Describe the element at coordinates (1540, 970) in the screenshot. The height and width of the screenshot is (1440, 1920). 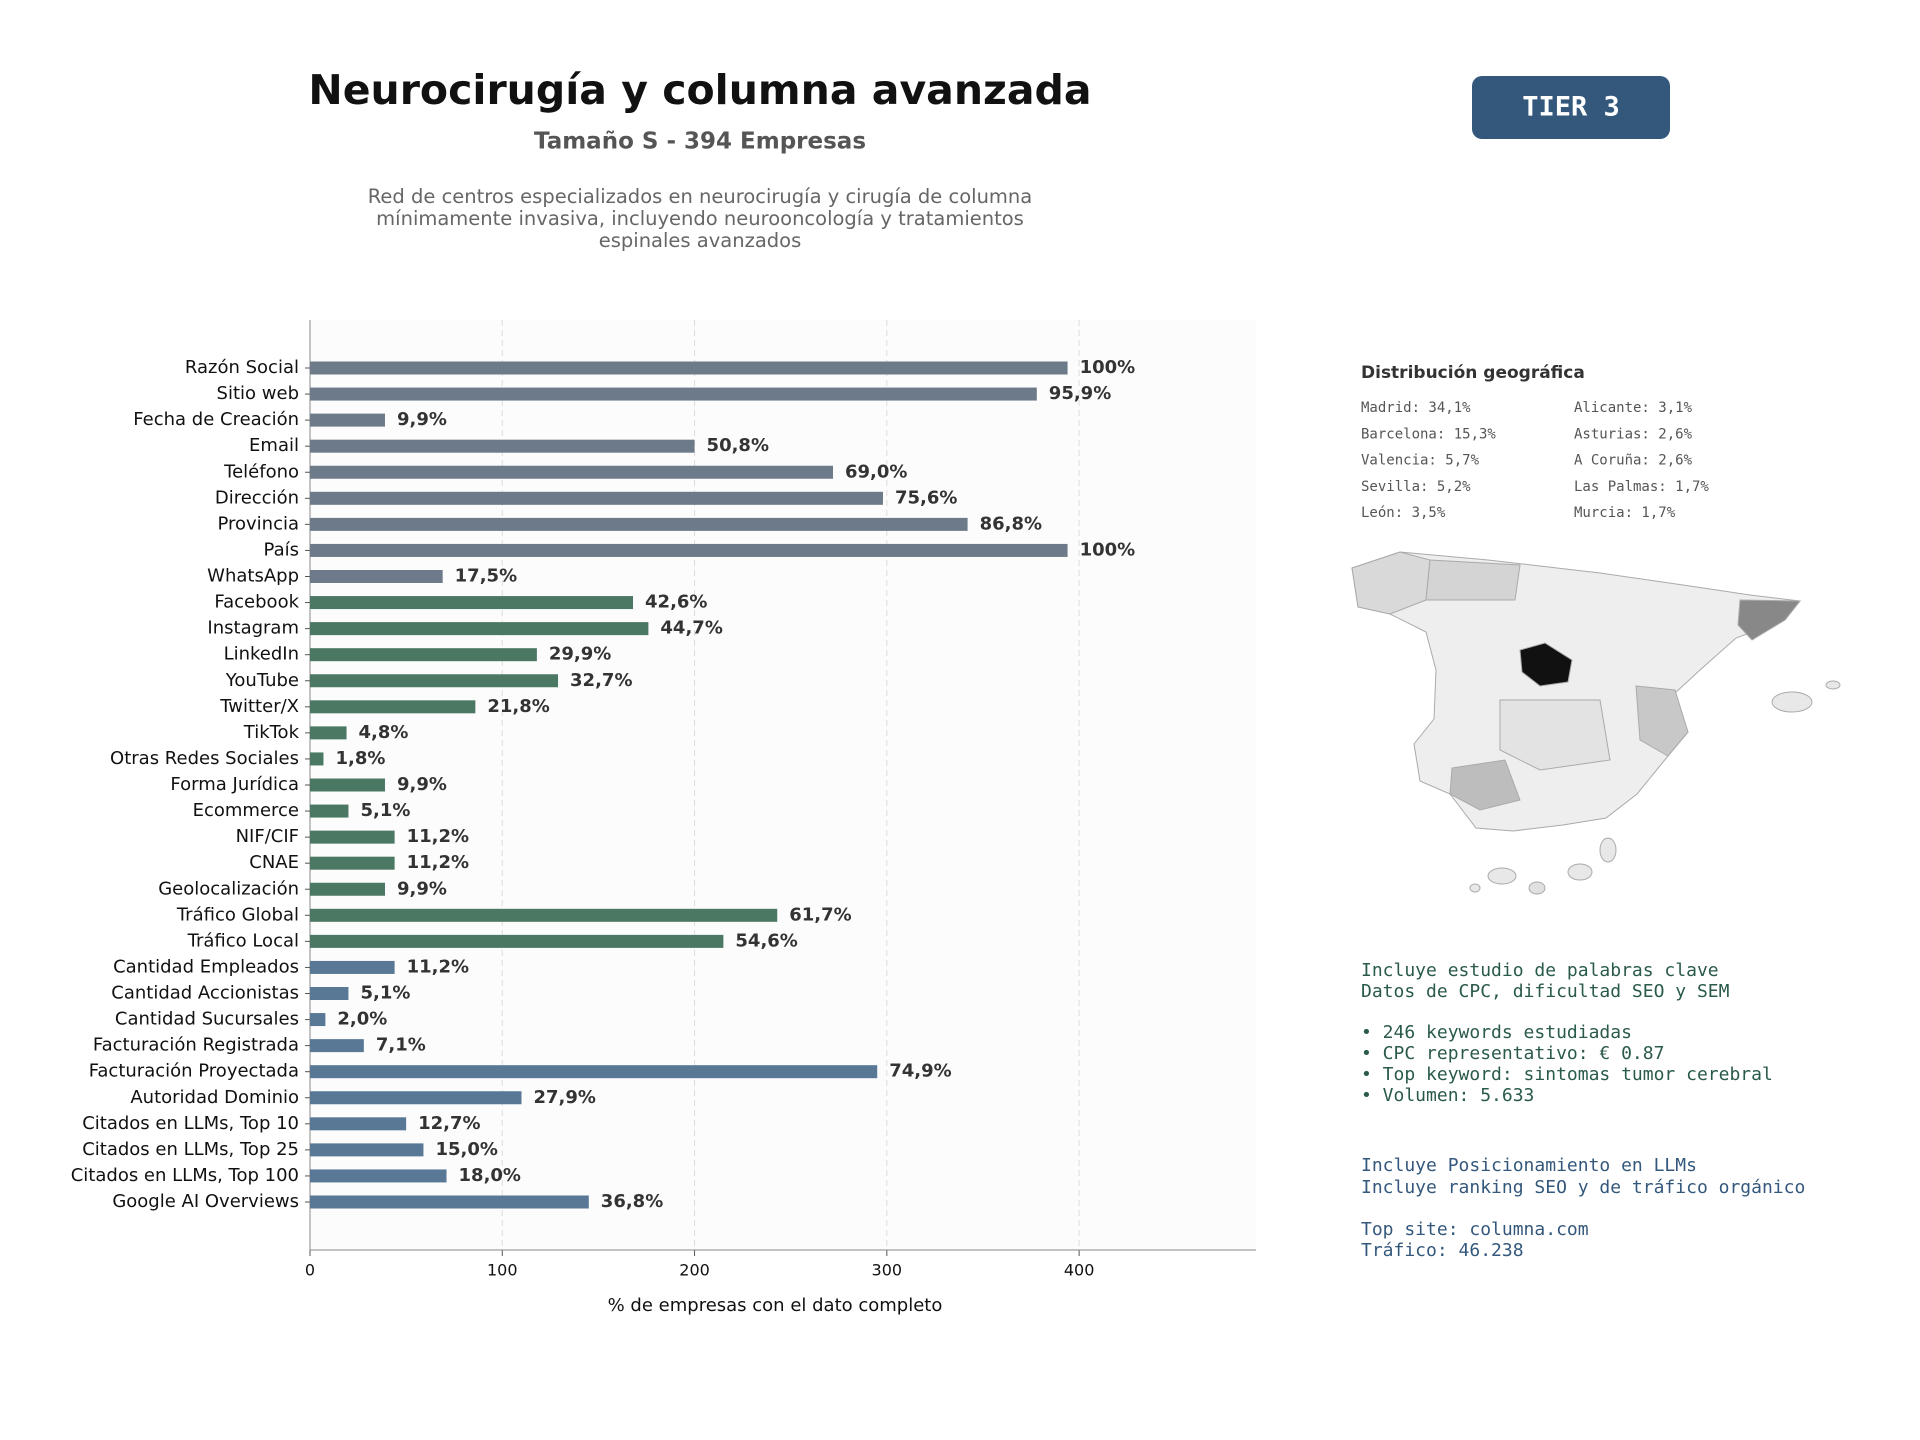
I see `keywords-line: Incluye estudio de palabras clave` at that location.